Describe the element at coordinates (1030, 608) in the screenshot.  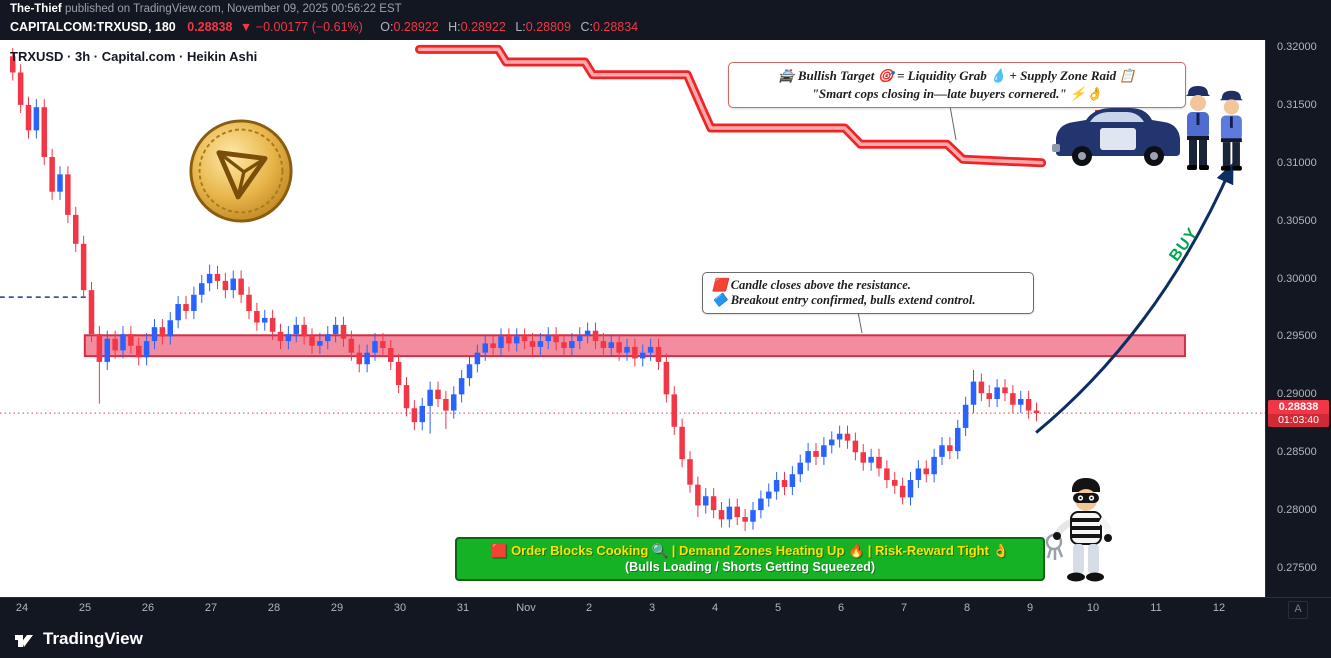
I see `time-tick: 9` at that location.